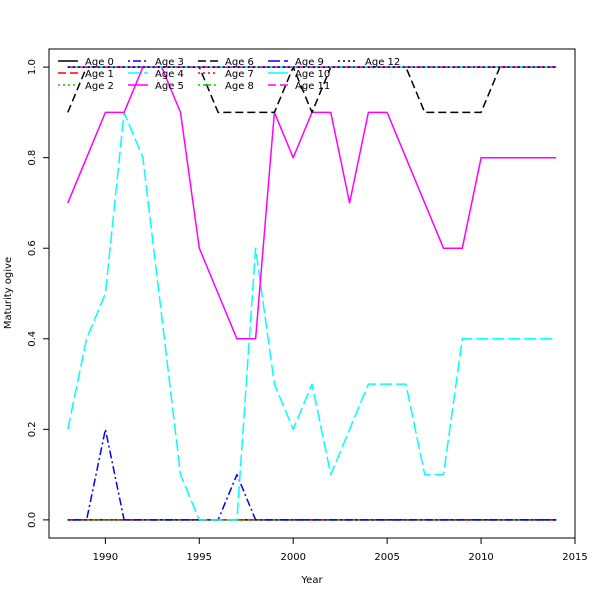 This screenshot has height=600, width=600. What do you see at coordinates (99, 74) in the screenshot?
I see `legend-label: Age 1` at bounding box center [99, 74].